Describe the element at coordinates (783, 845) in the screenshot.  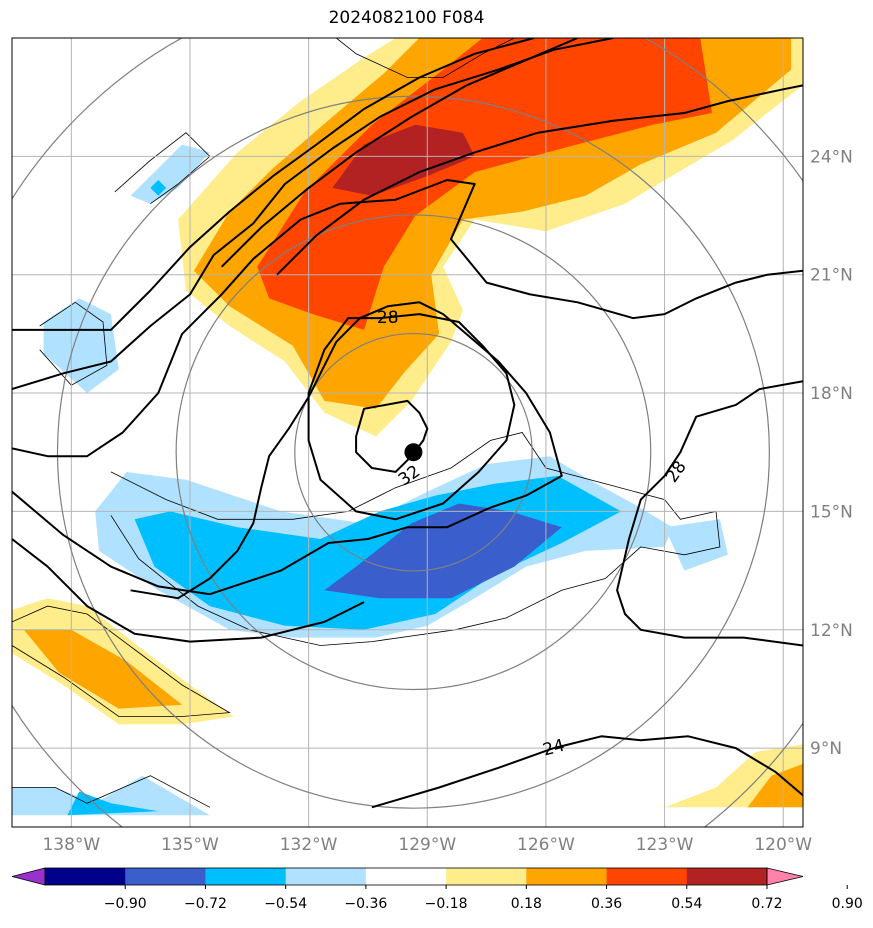
I see `lon-tick-label-6: 120°W` at that location.